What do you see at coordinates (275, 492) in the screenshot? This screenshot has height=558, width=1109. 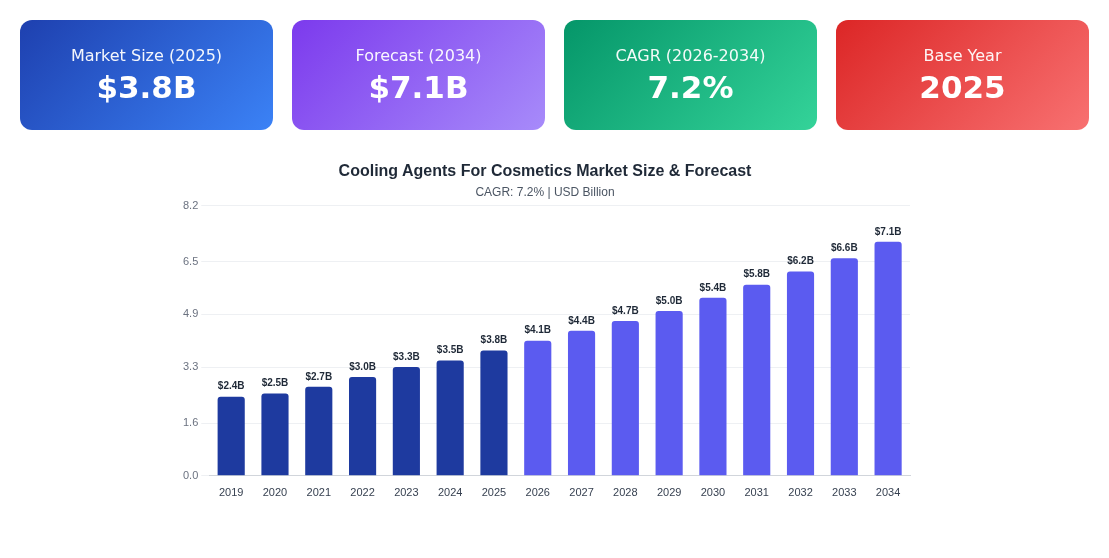 I see `x-tick-label: 2020` at bounding box center [275, 492].